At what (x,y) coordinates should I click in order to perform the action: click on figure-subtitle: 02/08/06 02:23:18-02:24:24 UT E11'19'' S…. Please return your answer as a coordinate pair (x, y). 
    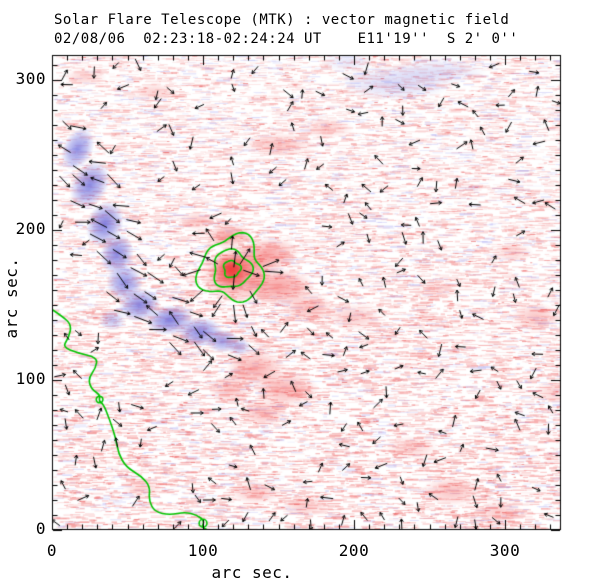
    Looking at the image, I should click on (286, 39).